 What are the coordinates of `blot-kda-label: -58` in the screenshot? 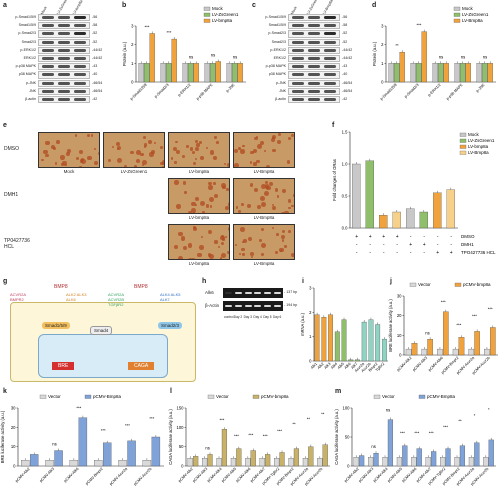 It's located at (345, 25).